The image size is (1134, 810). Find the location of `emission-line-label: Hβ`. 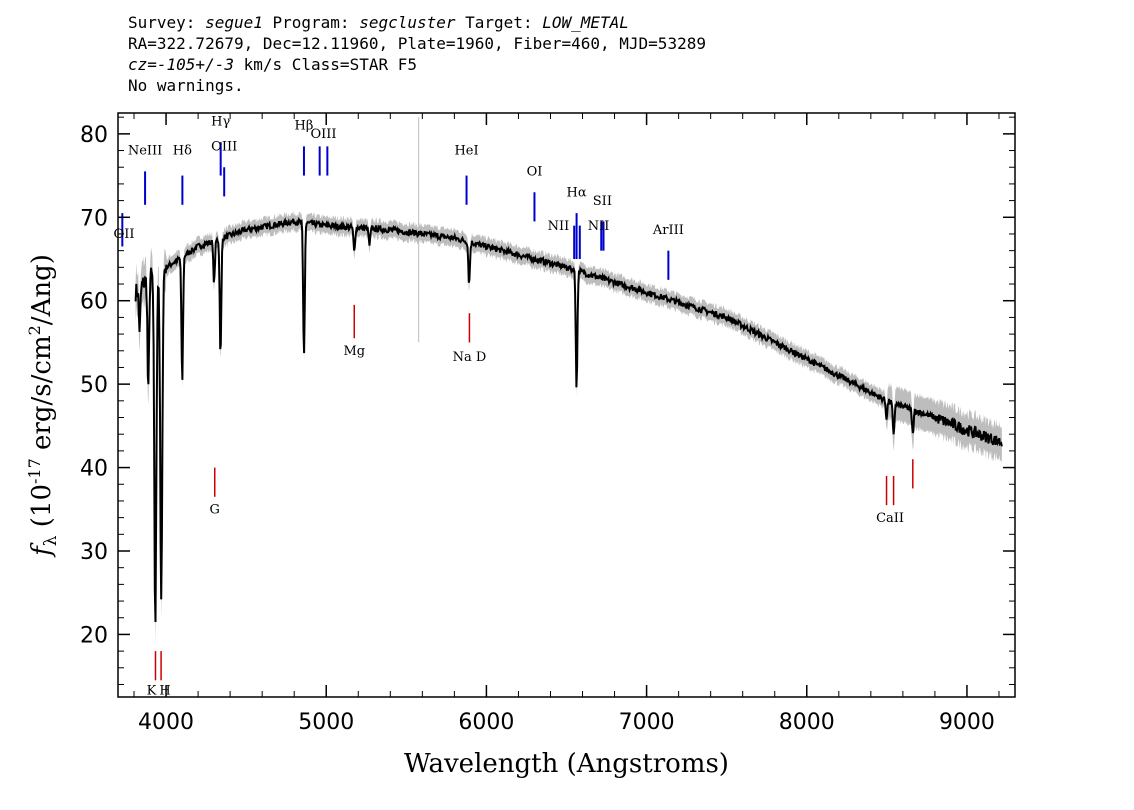

emission-line-label: Hβ is located at coordinates (304, 126).